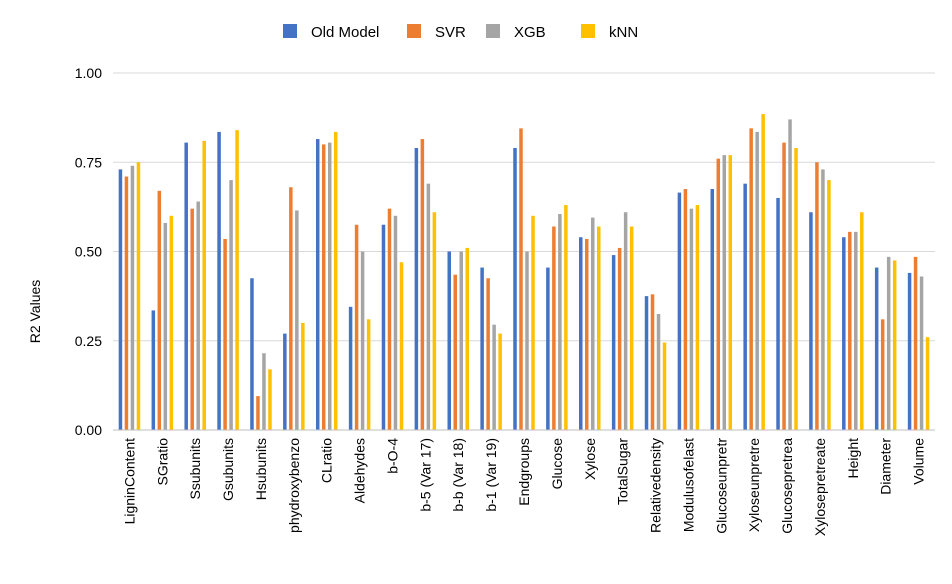  I want to click on x-tick-label: Hsubunits, so click(261, 469).